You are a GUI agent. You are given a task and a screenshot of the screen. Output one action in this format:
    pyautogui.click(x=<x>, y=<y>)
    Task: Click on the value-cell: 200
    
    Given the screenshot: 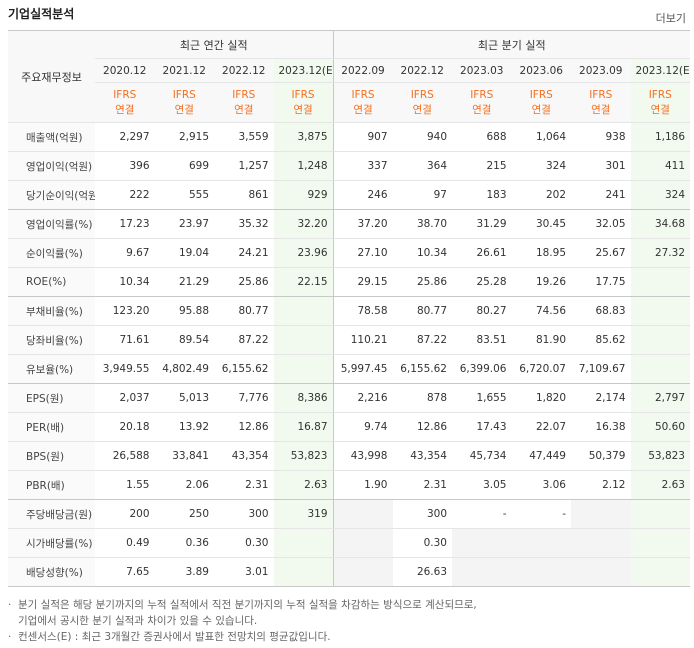 What is the action you would take?
    pyautogui.click(x=125, y=514)
    